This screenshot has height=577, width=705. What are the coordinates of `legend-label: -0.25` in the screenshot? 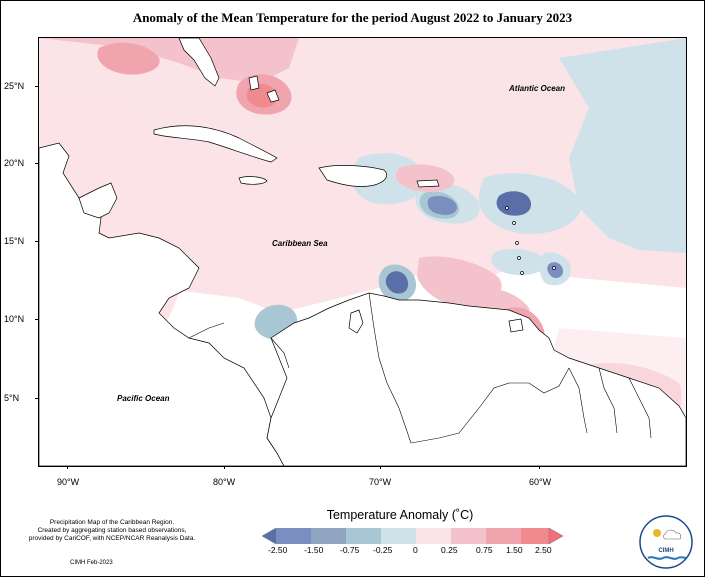 It's located at (383, 550).